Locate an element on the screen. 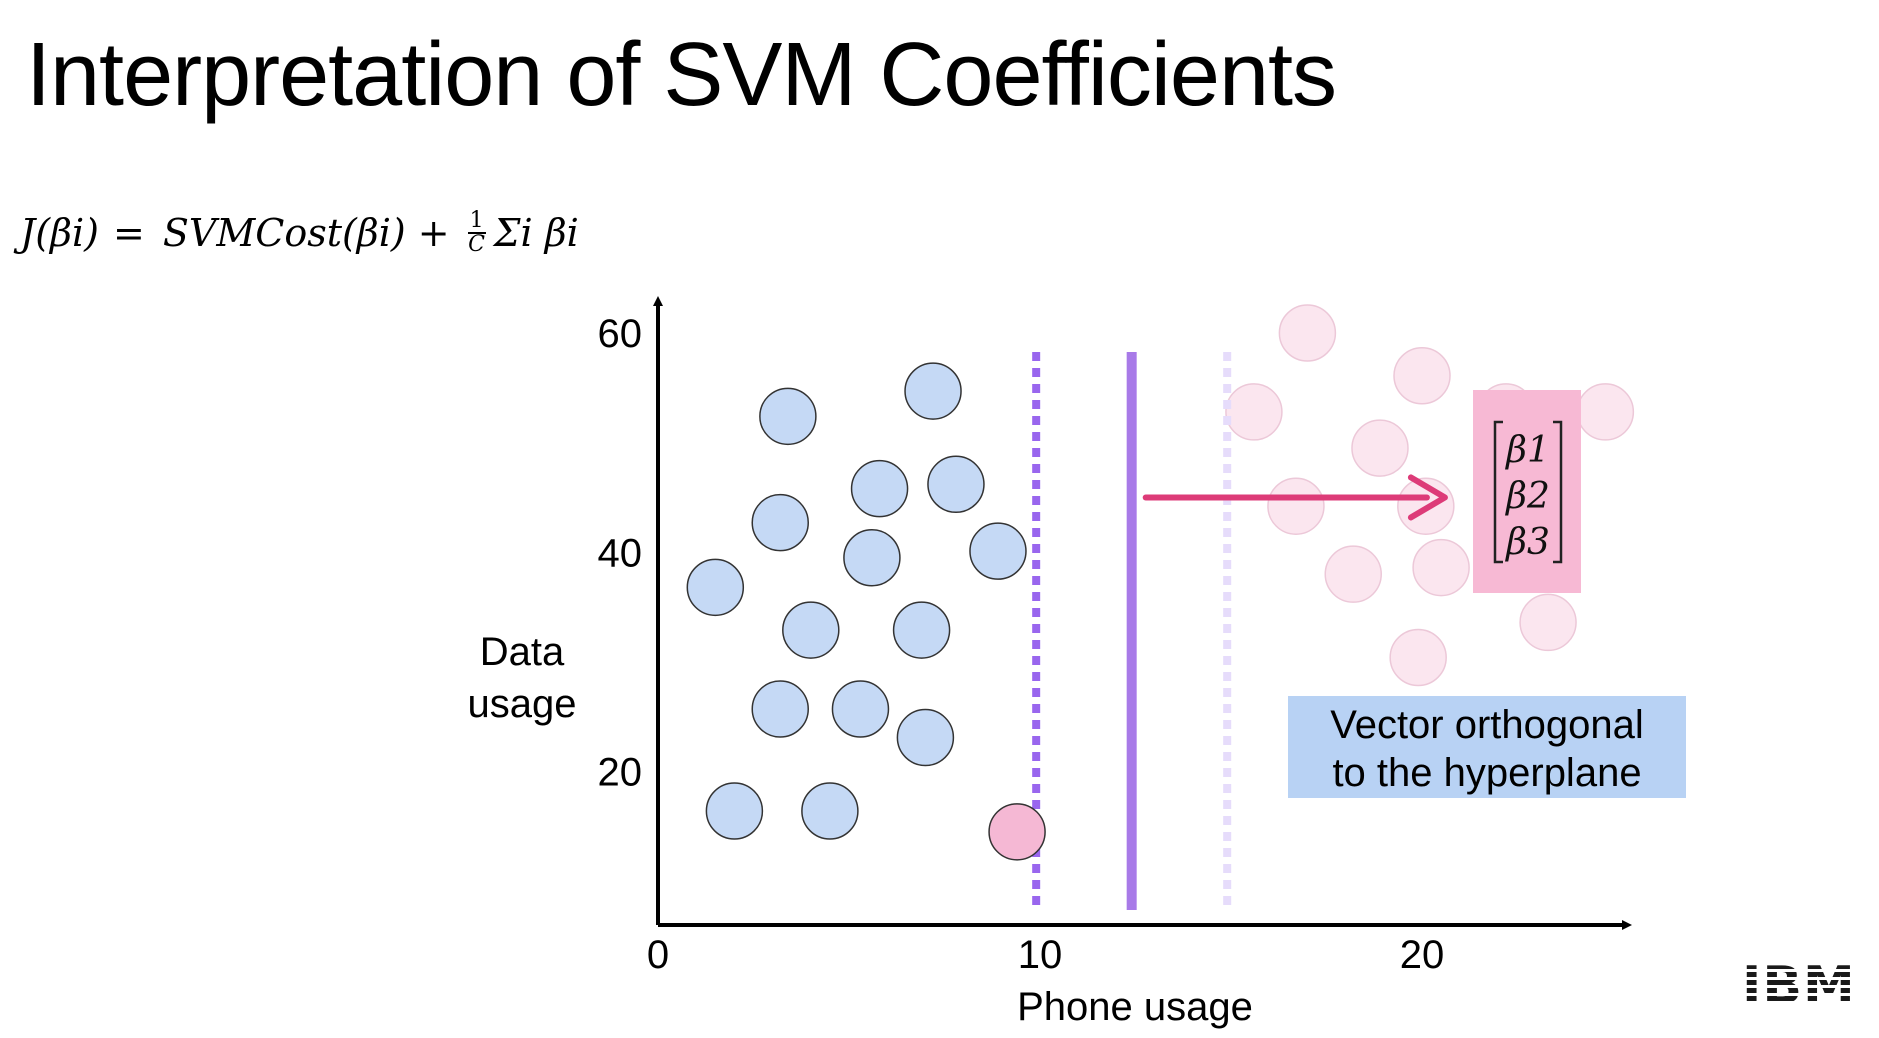  y-tick-label: 40 is located at coordinates (620, 553).